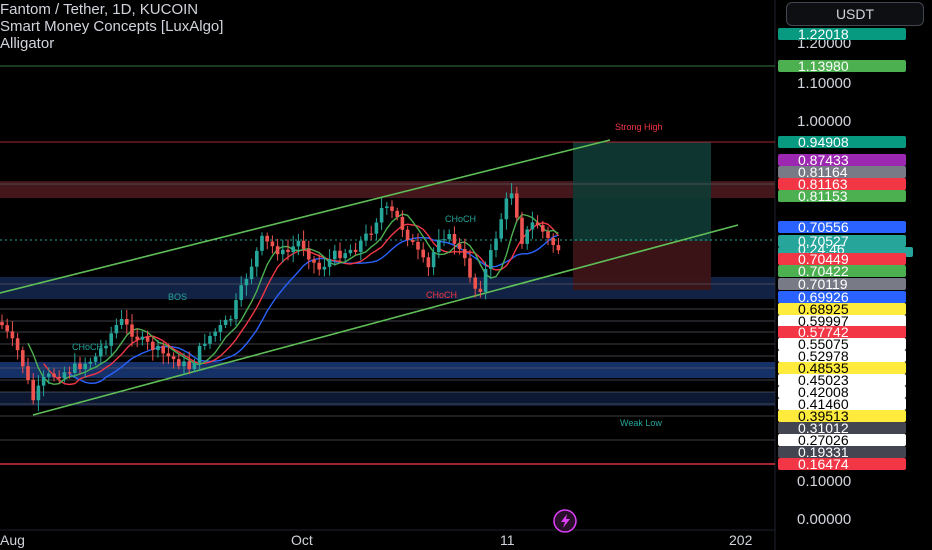  What do you see at coordinates (842, 34) in the screenshot?
I see `price-label: 1.22018` at bounding box center [842, 34].